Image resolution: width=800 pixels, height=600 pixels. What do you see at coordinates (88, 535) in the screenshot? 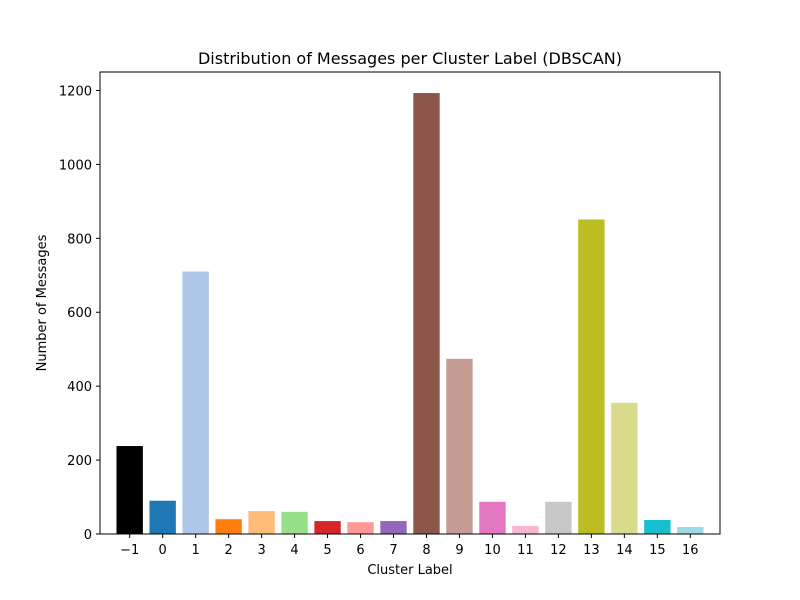
I see `y-tick-label: 0` at bounding box center [88, 535].